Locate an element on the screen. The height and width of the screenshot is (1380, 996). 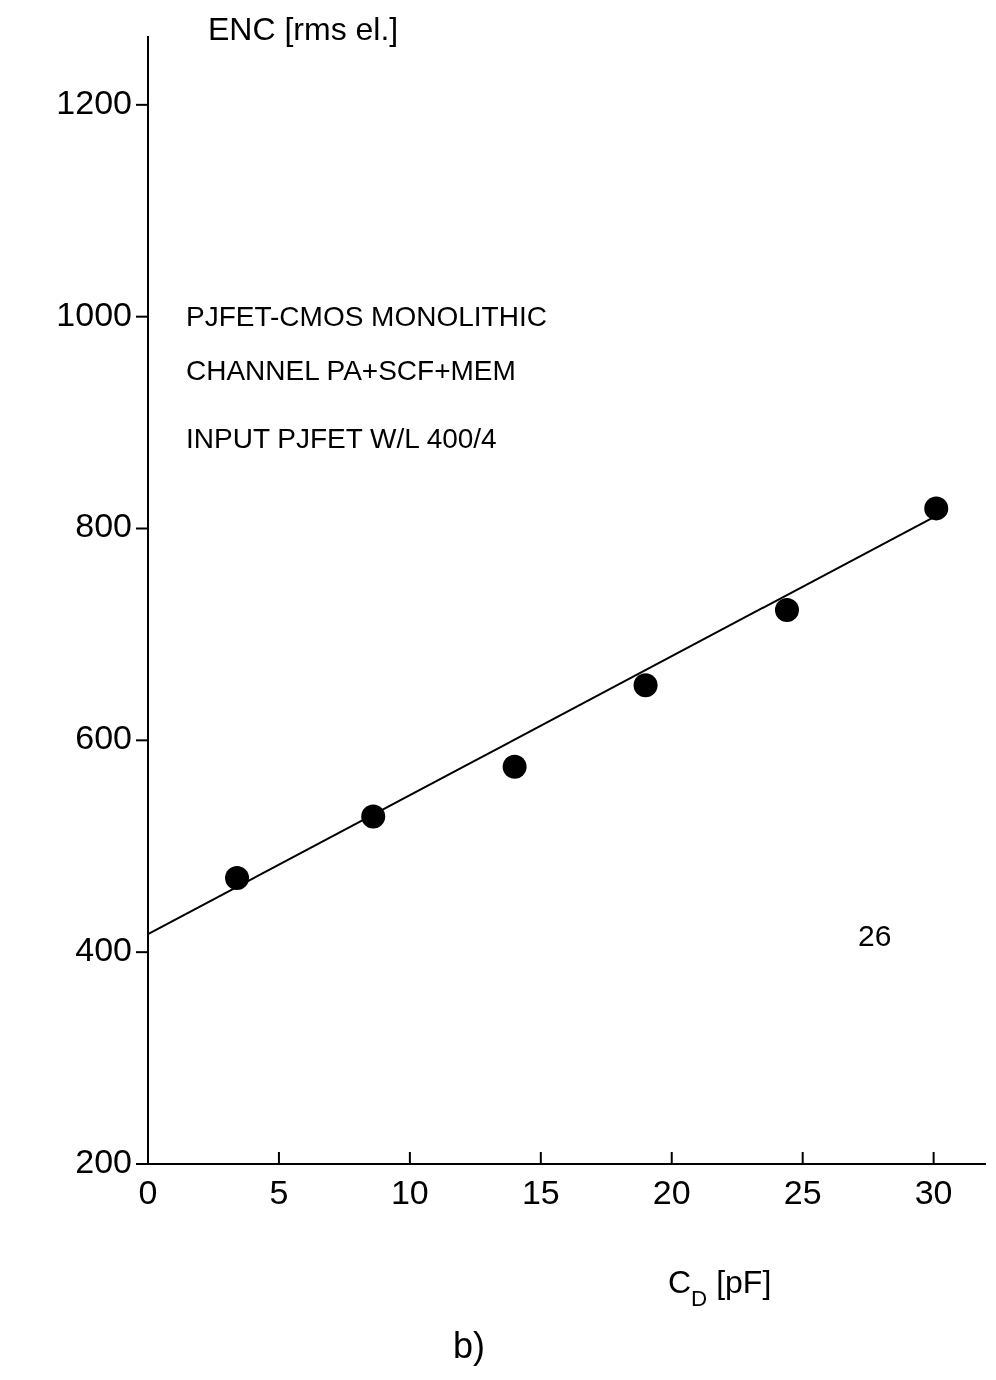
x-tick-label: 0 is located at coordinates (148, 1192).